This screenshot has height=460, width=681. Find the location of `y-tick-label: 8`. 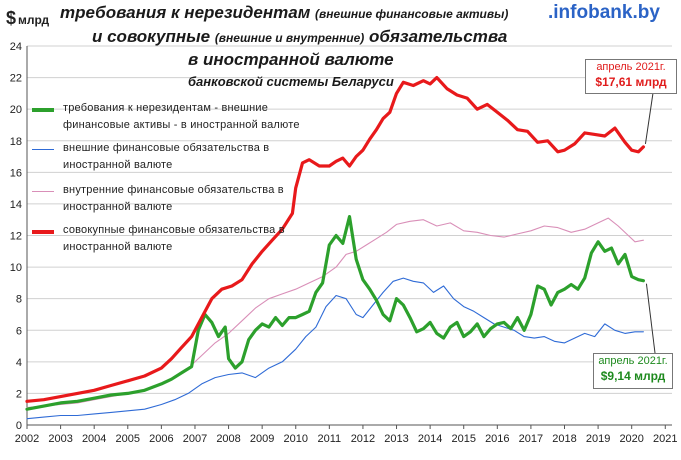

y-tick-label: 8 is located at coordinates (19, 300).